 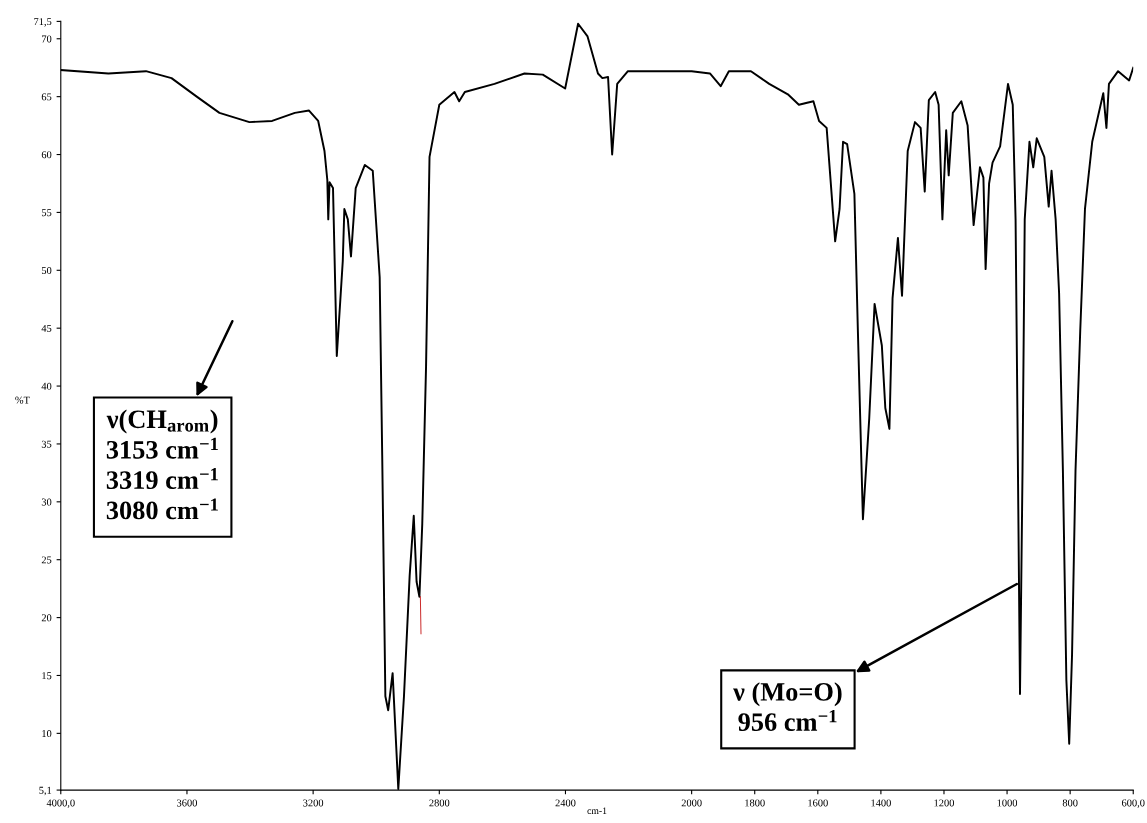 I want to click on y-tick-label: 5,1, so click(x=45, y=791).